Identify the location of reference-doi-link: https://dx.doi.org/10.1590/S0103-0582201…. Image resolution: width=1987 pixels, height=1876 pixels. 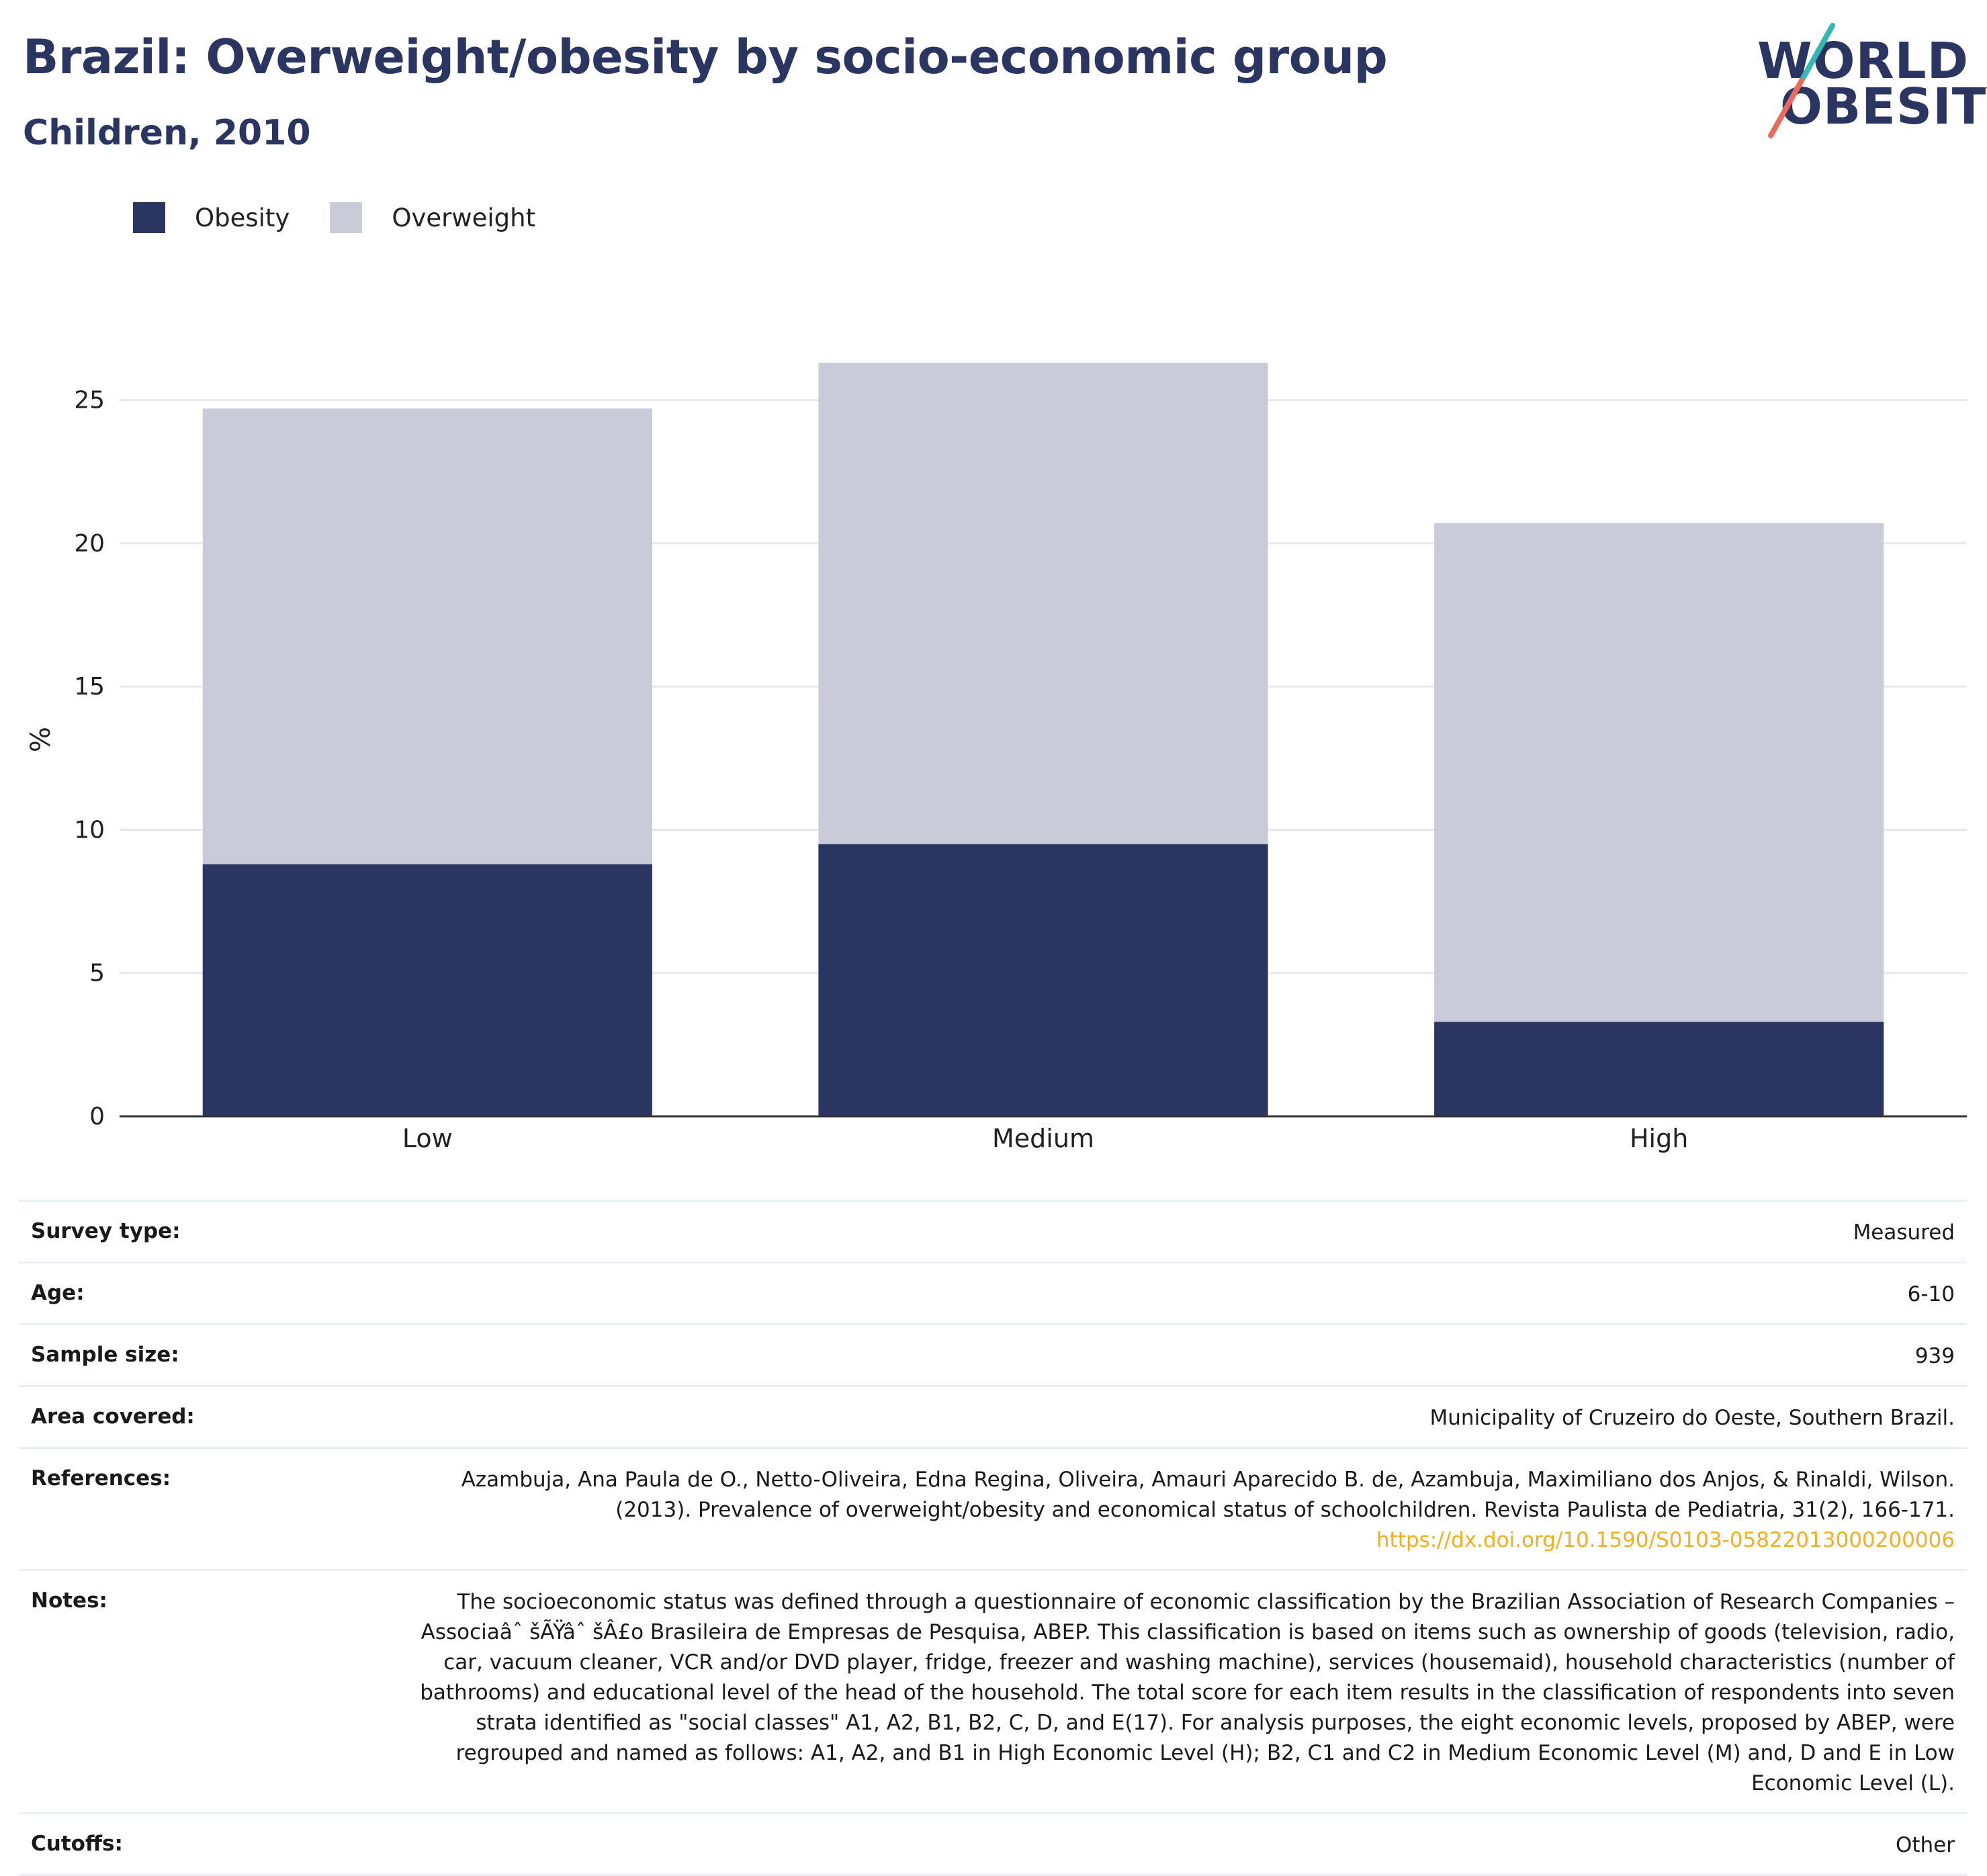
(1666, 1540).